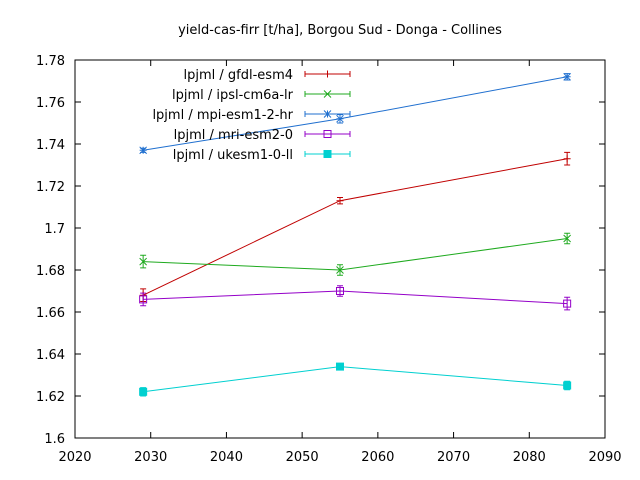 Image resolution: width=640 pixels, height=480 pixels. I want to click on x-tick-label: 2080, so click(529, 457).